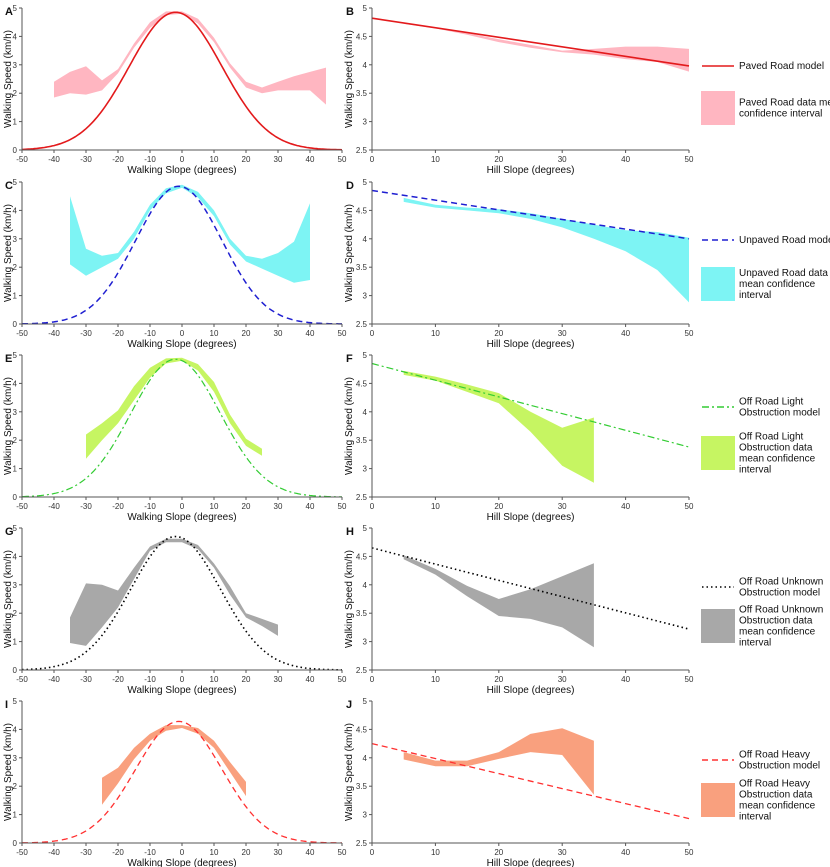  What do you see at coordinates (9, 186) in the screenshot?
I see `panel-letter: C` at bounding box center [9, 186].